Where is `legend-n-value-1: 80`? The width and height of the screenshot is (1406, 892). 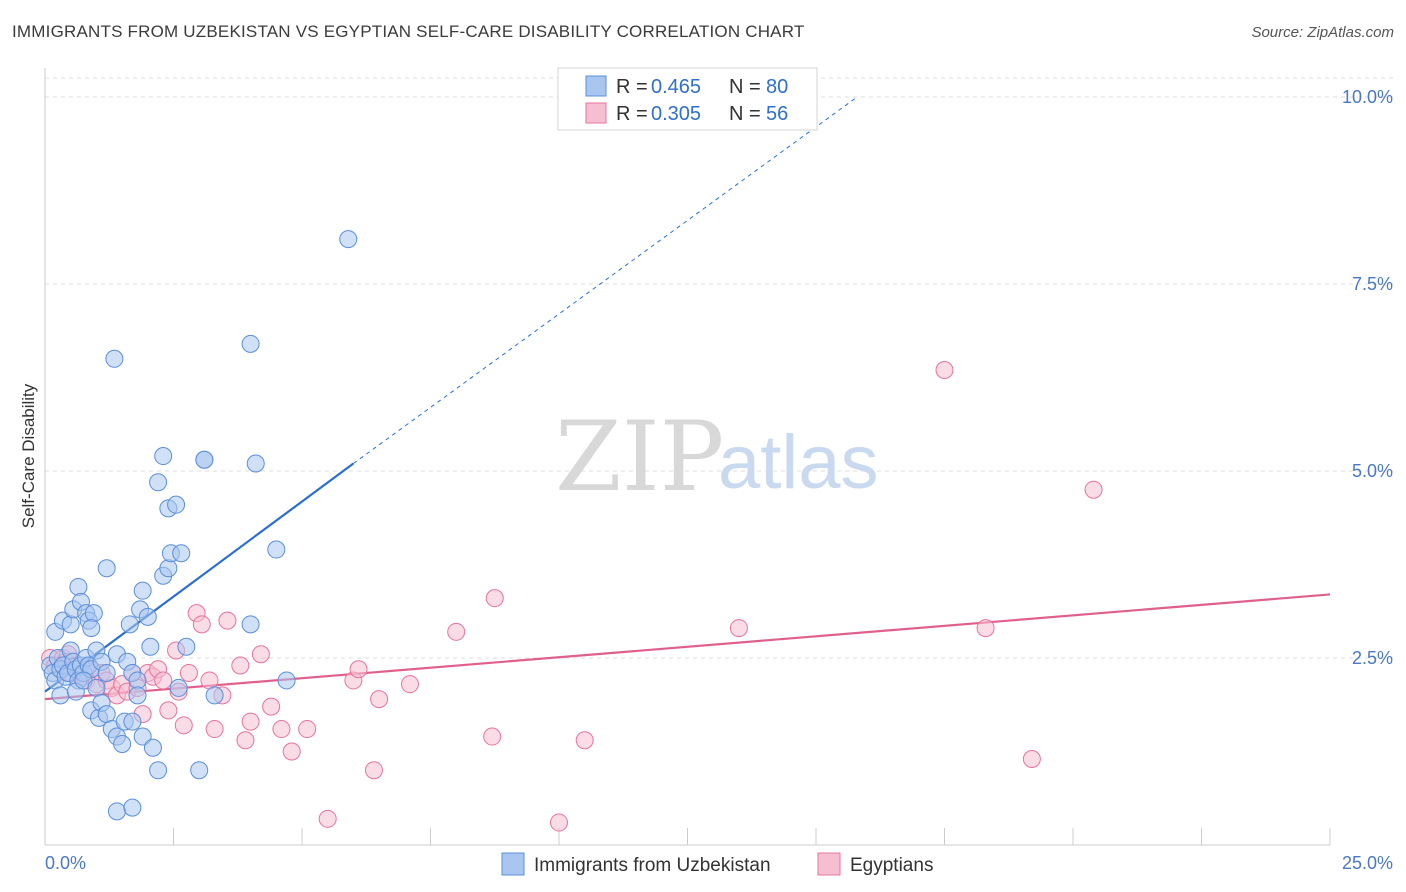
legend-n-value-1: 80 is located at coordinates (777, 87).